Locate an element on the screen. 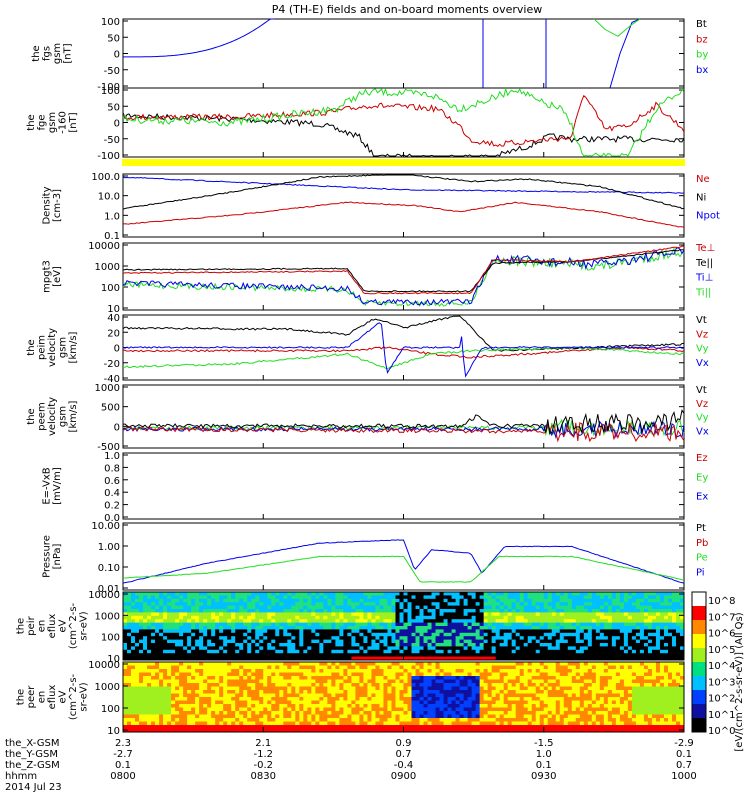 This screenshot has width=750, height=800. panel-ylabel: mpgt3[eV] is located at coordinates (53, 276).